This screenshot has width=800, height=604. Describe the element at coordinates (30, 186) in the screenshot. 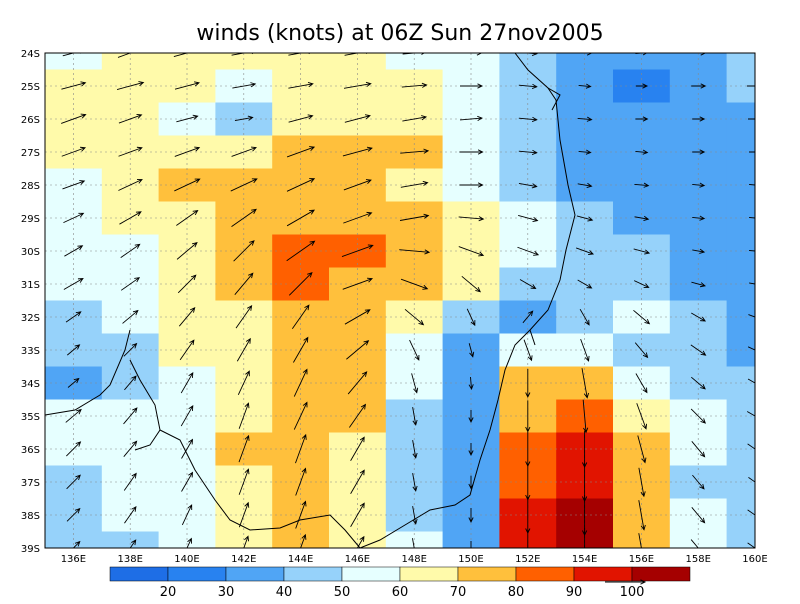

I see `lat-label: 28S` at that location.